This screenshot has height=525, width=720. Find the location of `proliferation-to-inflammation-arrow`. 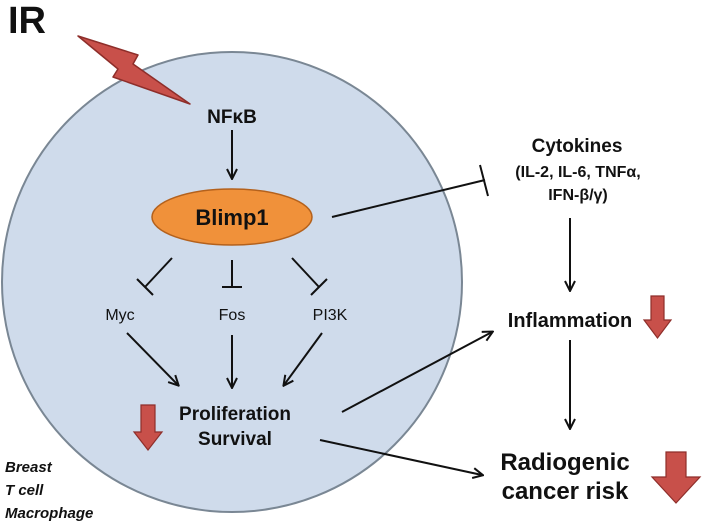

proliferation-to-inflammation-arrow is located at coordinates (416, 372).